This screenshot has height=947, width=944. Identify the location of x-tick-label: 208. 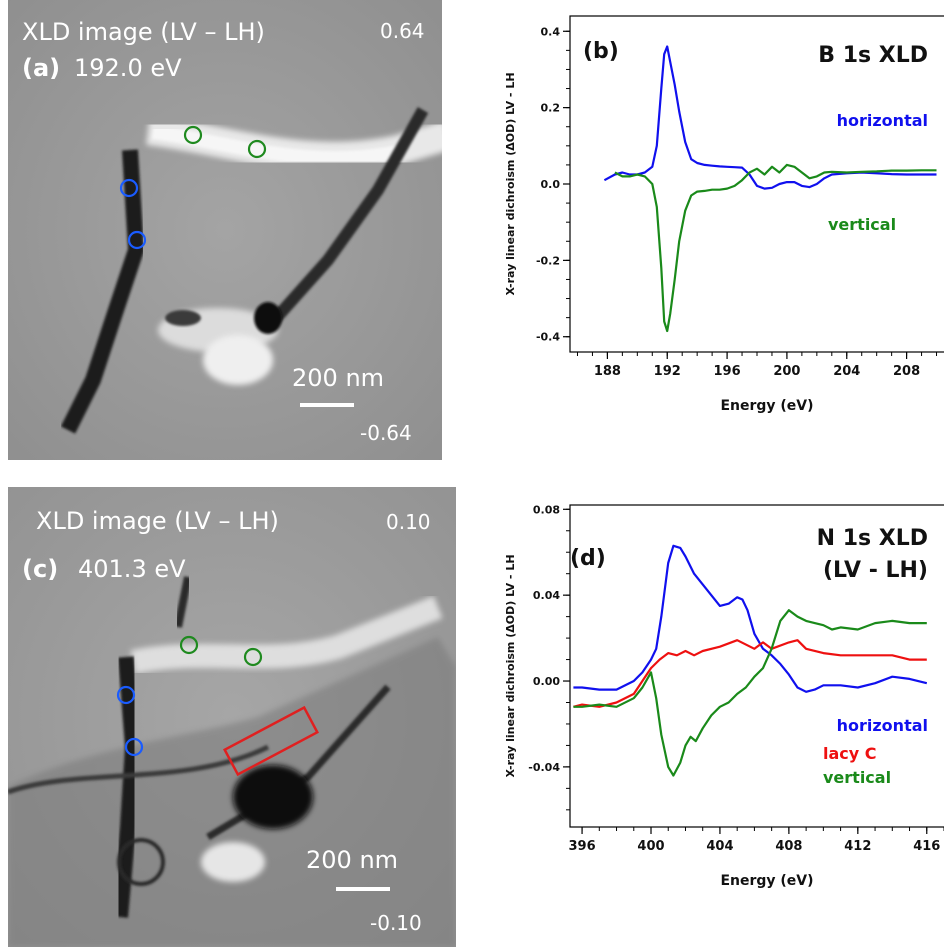
(906, 371).